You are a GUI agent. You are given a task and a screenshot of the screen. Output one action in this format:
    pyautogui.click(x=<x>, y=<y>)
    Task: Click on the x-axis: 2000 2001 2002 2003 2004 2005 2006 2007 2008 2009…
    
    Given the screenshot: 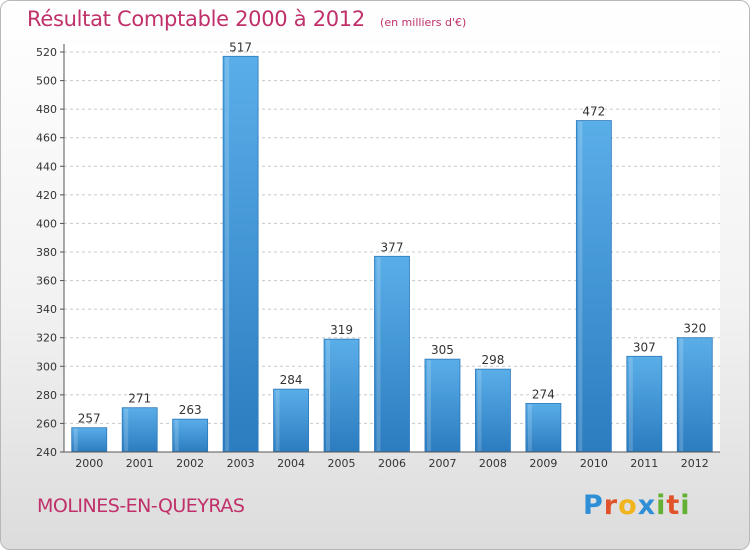 What is the action you would take?
    pyautogui.click(x=392, y=460)
    